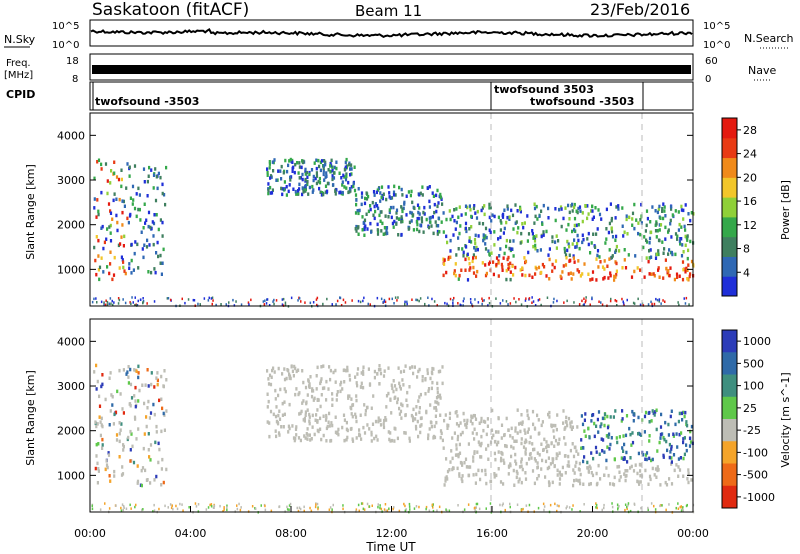  Describe the element at coordinates (18, 63) in the screenshot. I see `freq-label-1: Freq.` at that location.